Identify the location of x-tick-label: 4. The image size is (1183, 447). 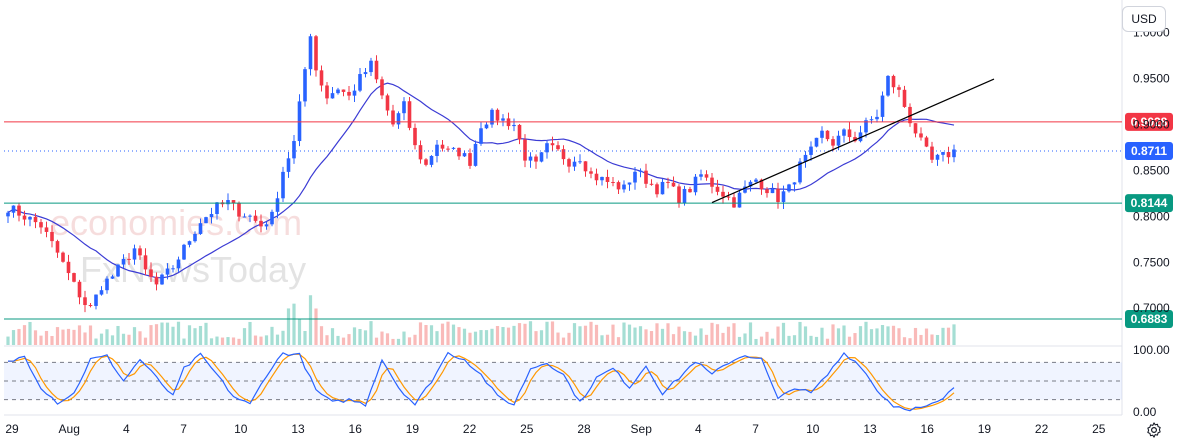
(698, 429).